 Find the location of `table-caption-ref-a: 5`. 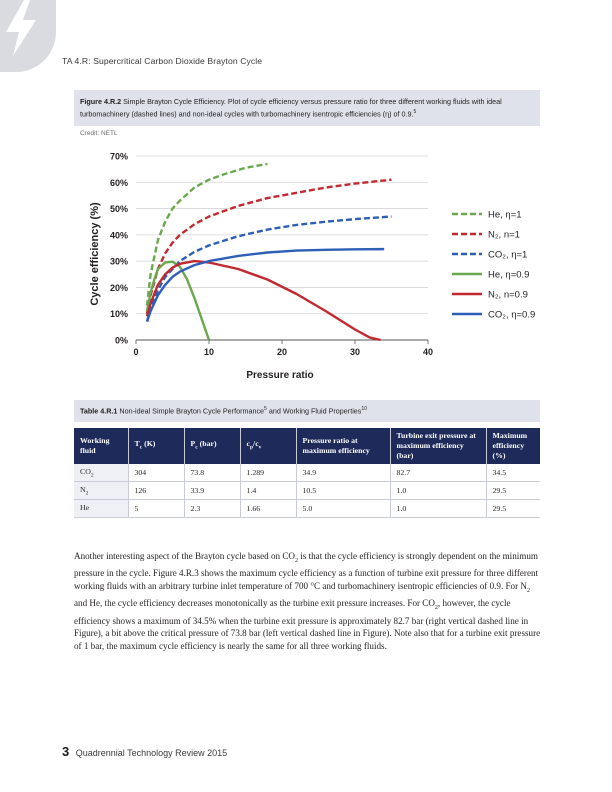

table-caption-ref-a: 5 is located at coordinates (265, 409).